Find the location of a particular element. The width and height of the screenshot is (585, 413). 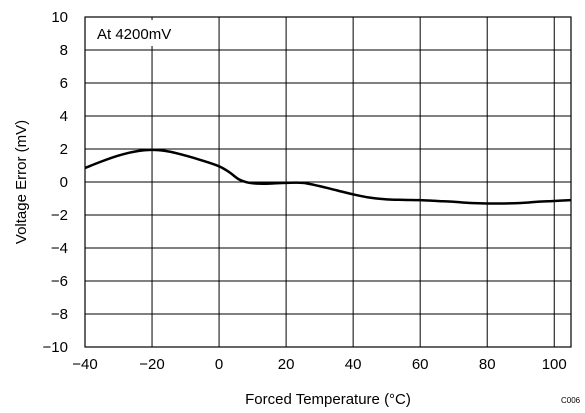

x-tick-label: 0 is located at coordinates (219, 364).